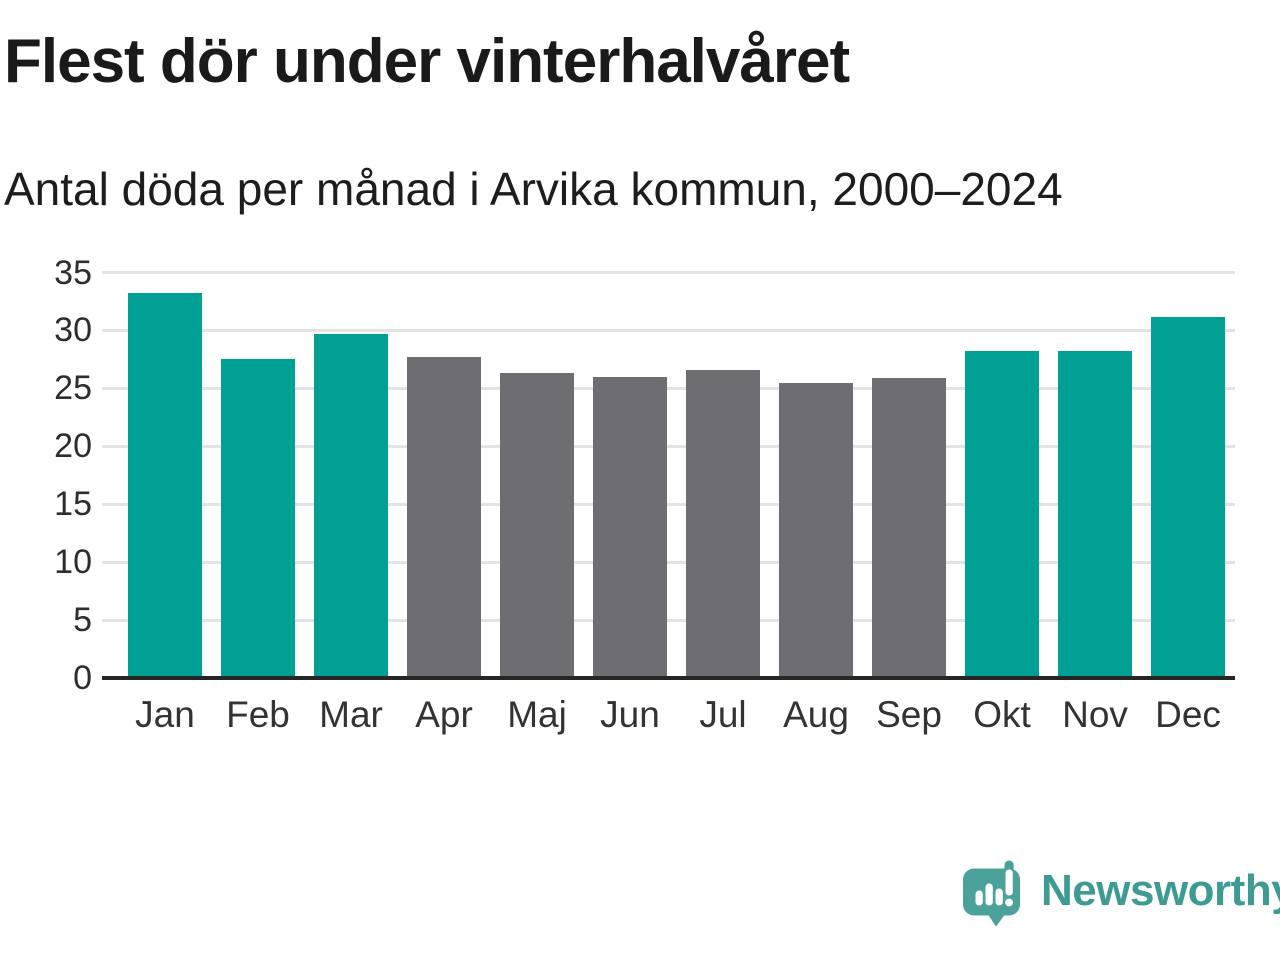  Describe the element at coordinates (668, 678) in the screenshot. I see `x-axis-baseline` at that location.